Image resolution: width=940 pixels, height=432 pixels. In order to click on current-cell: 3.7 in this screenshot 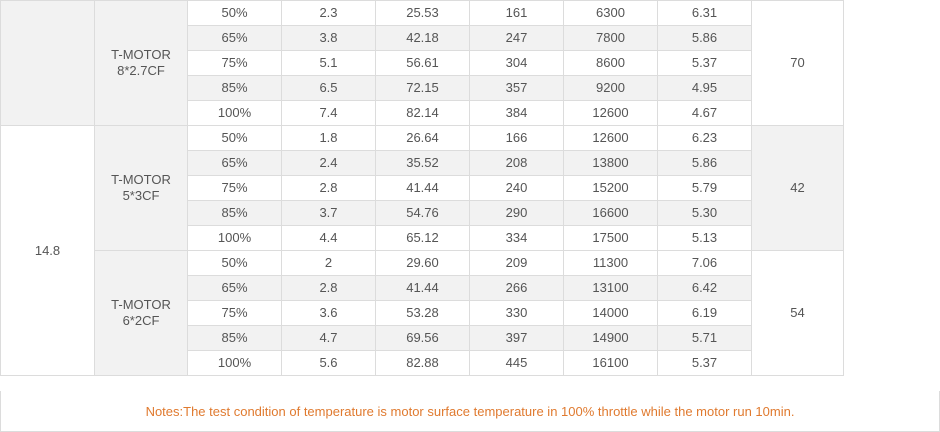, I will do `click(328, 213)`.